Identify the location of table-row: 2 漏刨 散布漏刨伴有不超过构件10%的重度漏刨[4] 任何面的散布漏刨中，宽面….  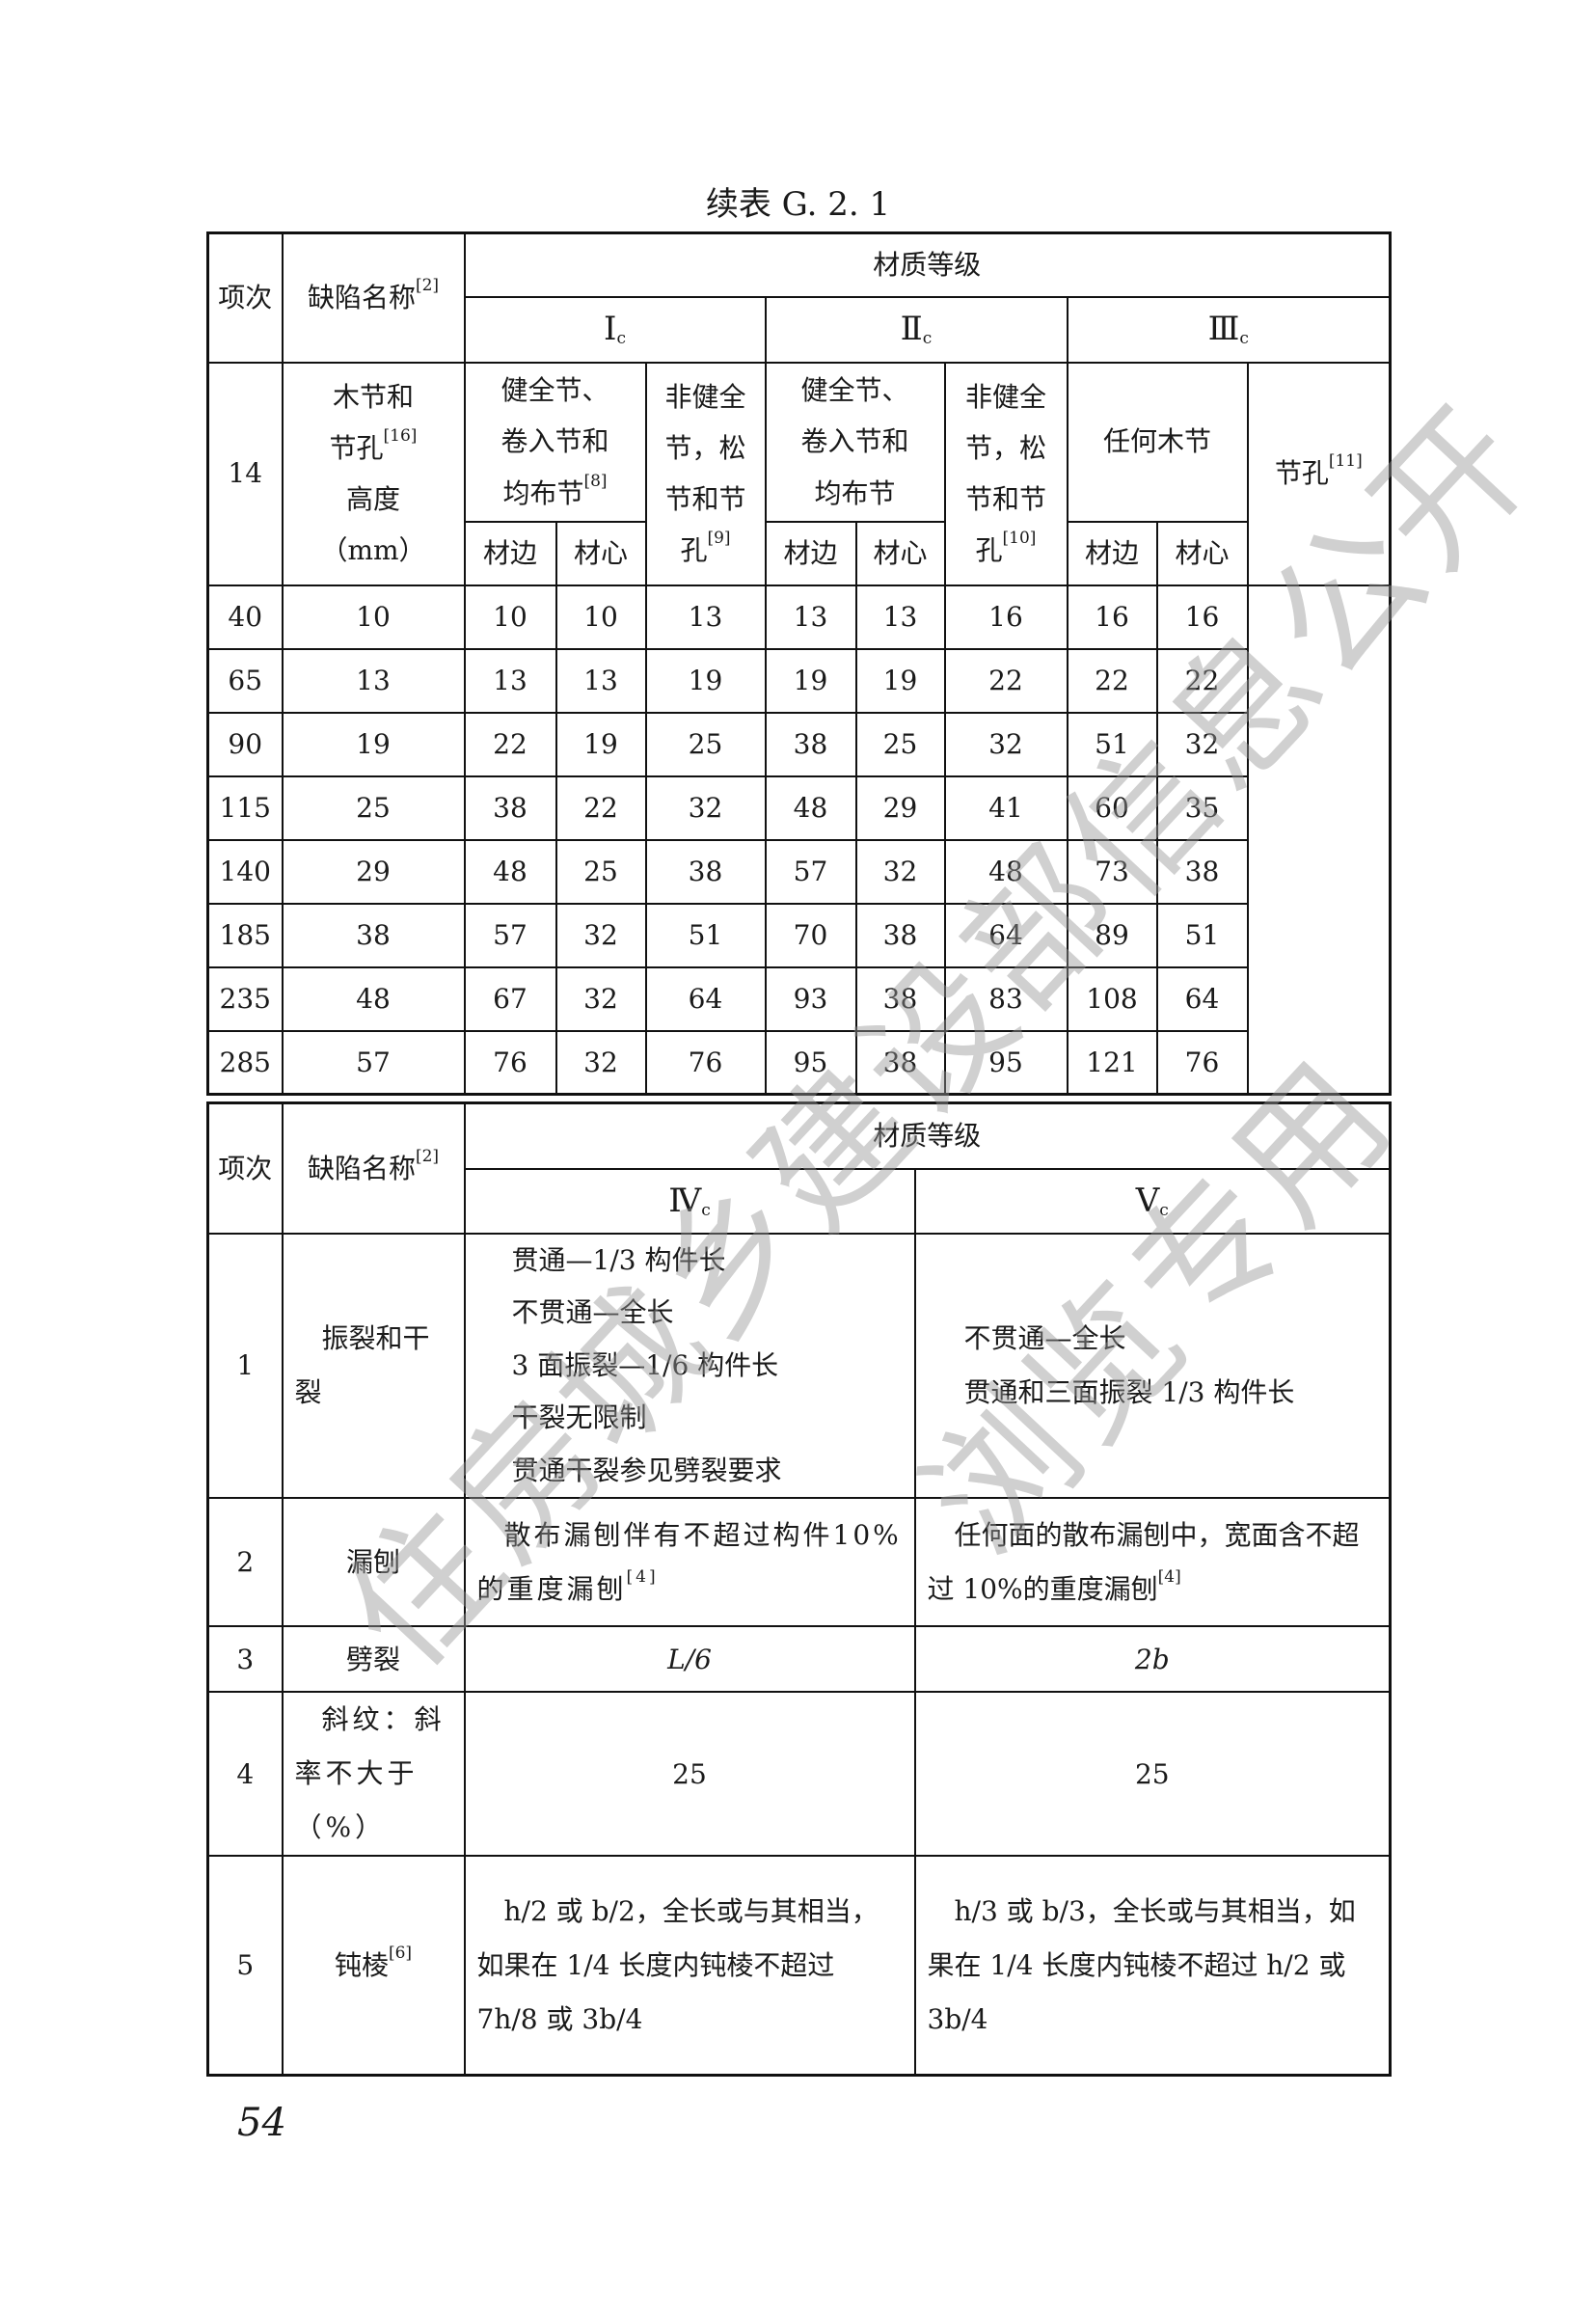
(799, 1562).